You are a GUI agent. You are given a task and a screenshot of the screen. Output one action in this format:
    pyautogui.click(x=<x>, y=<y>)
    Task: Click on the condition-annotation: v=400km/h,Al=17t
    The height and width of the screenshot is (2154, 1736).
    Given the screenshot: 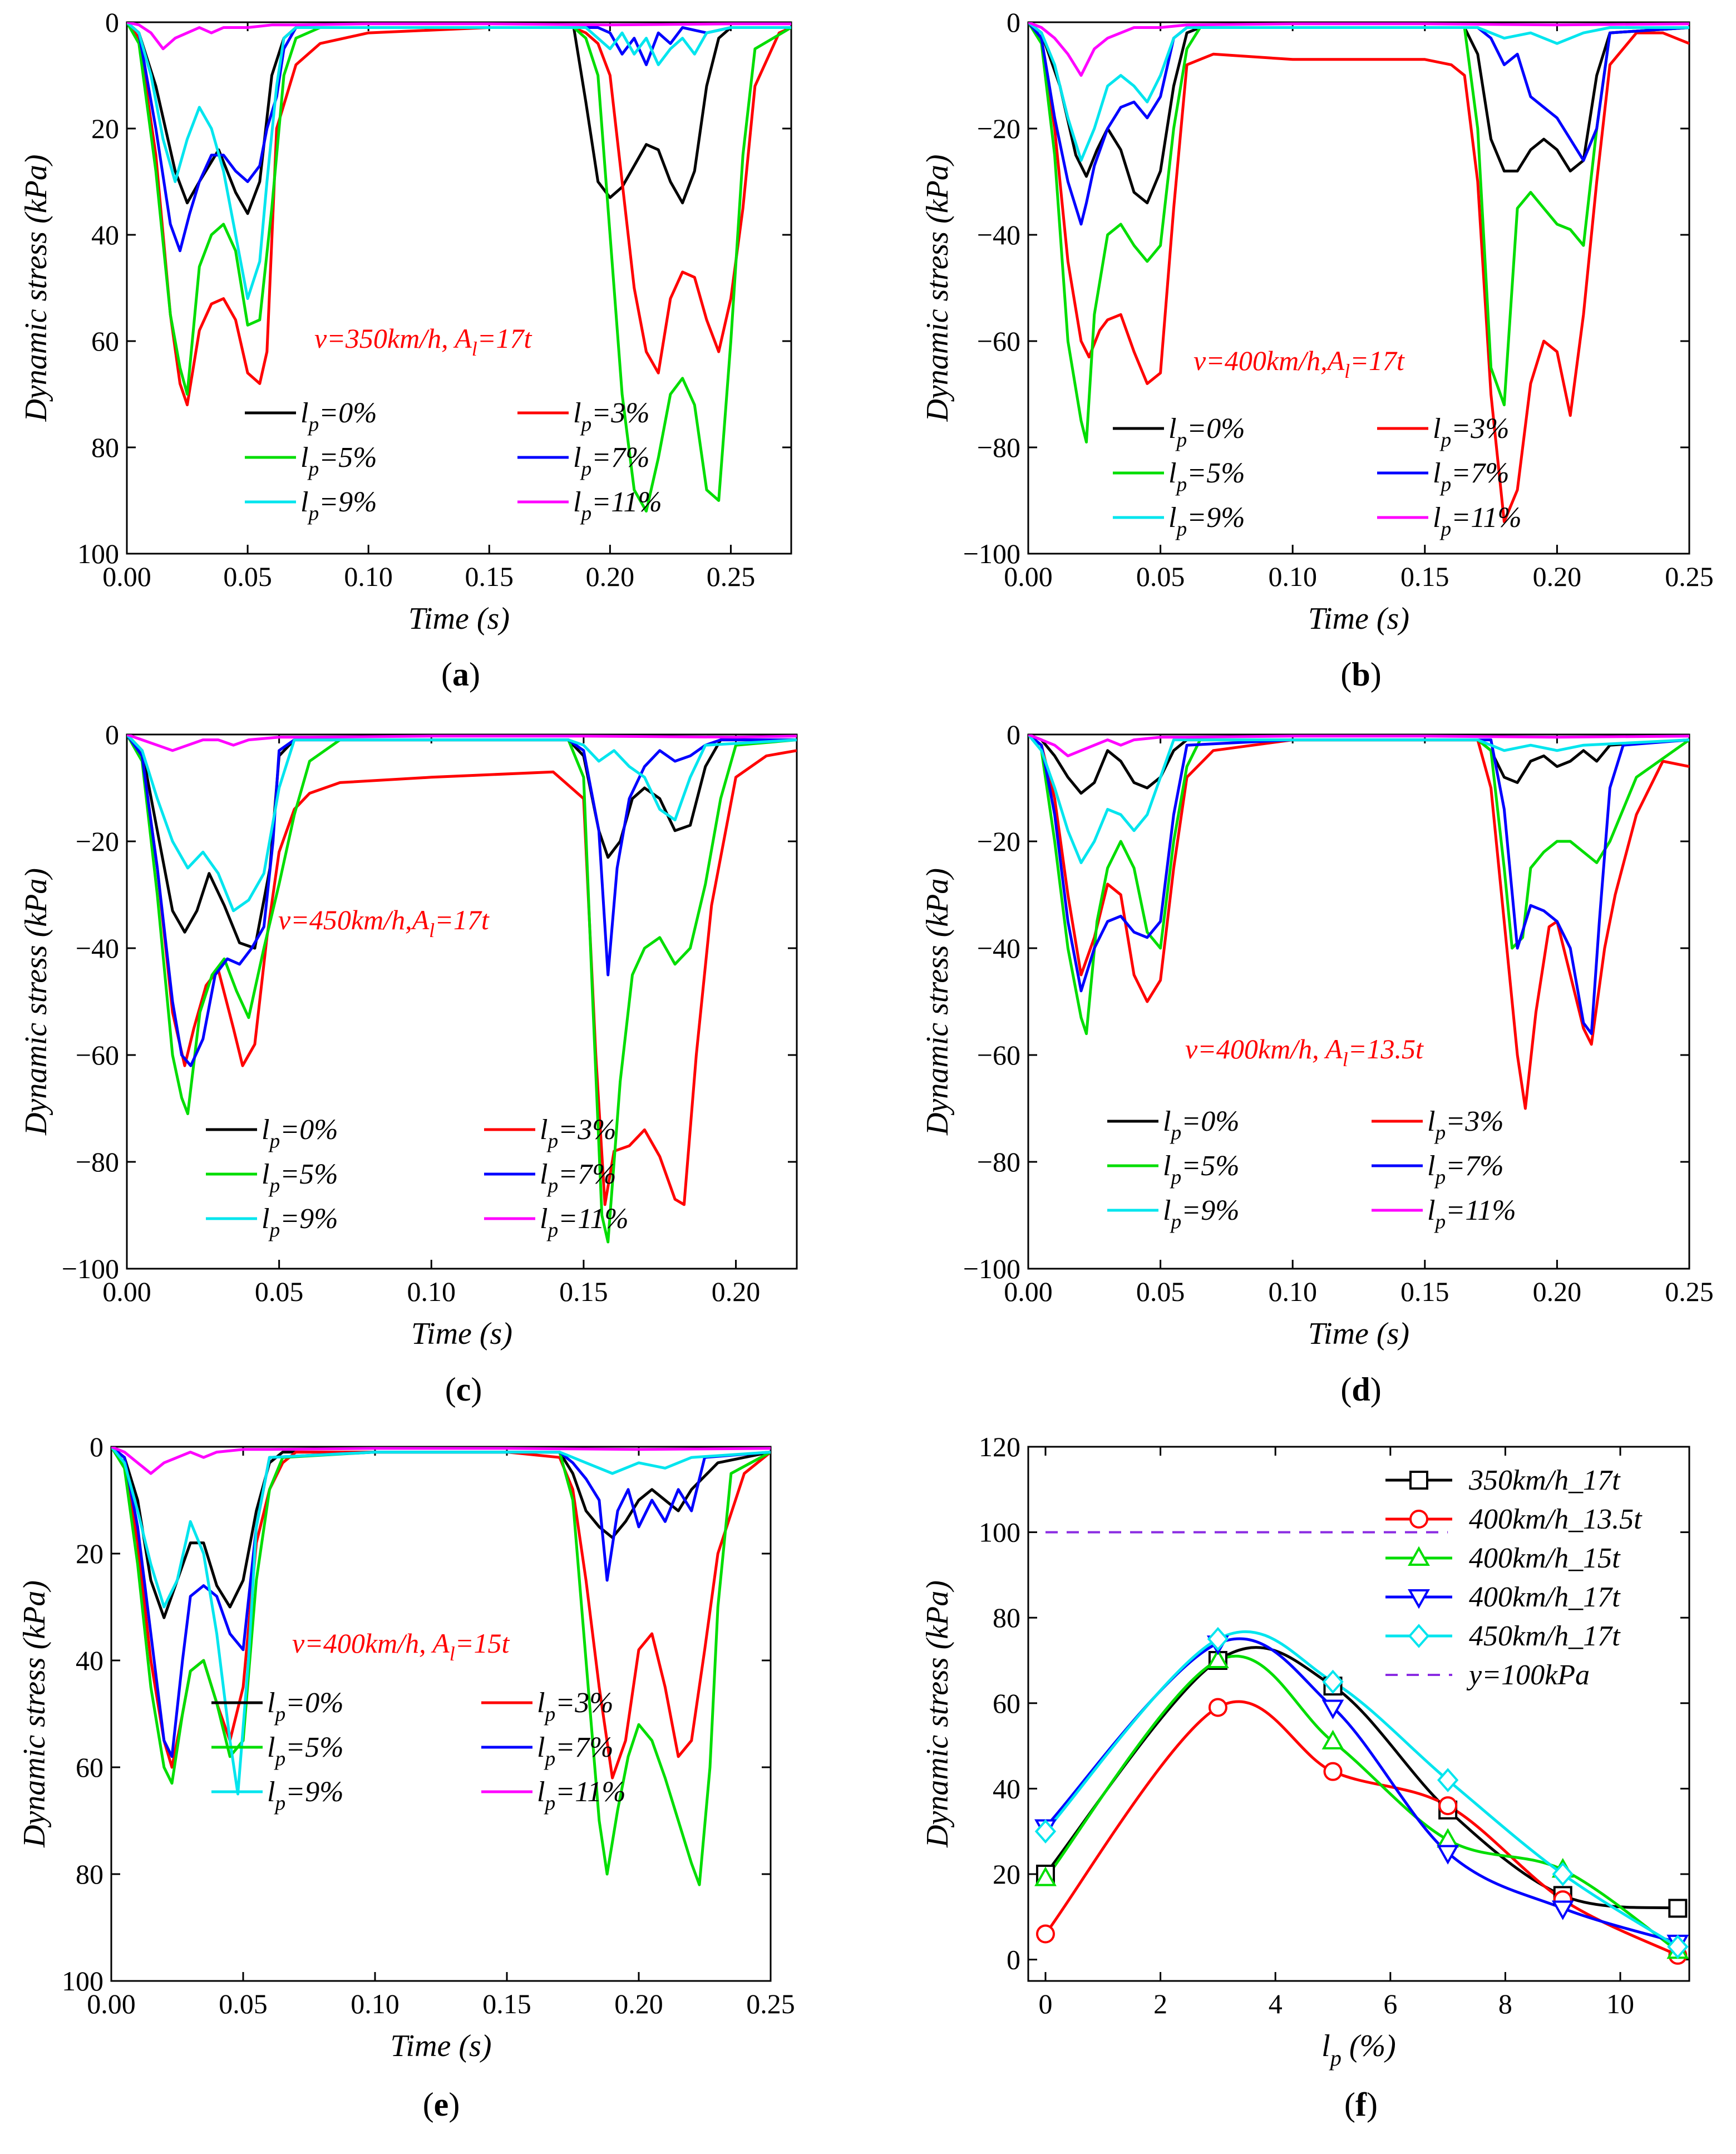 What is the action you would take?
    pyautogui.click(x=1299, y=363)
    